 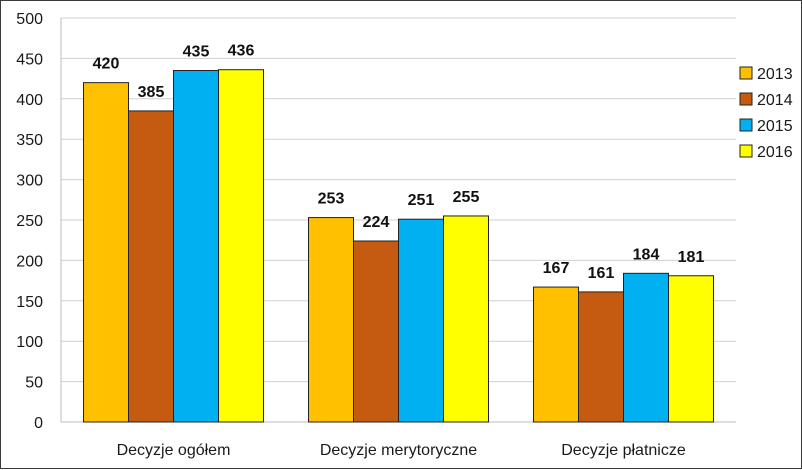 What do you see at coordinates (174, 450) in the screenshot?
I see `x-tick-label: Decyzje ogółem` at bounding box center [174, 450].